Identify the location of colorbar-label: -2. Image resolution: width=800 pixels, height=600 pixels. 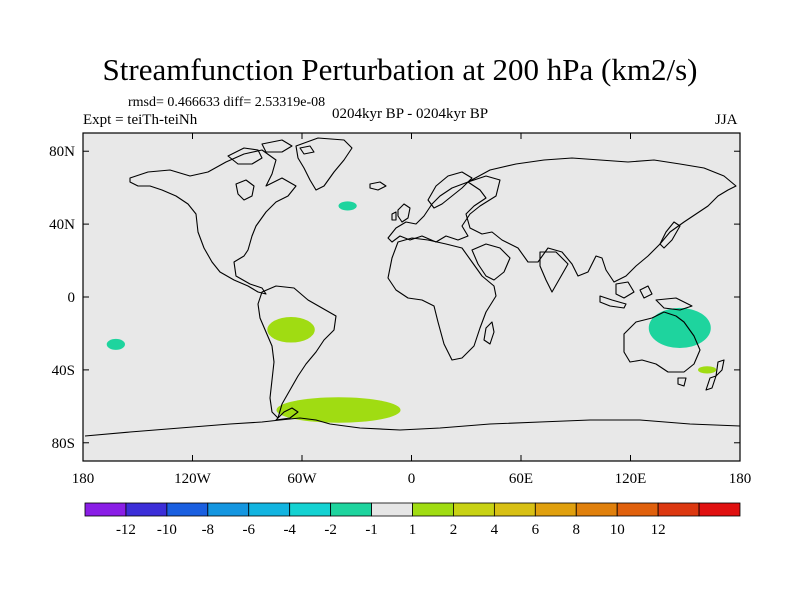
(330, 530).